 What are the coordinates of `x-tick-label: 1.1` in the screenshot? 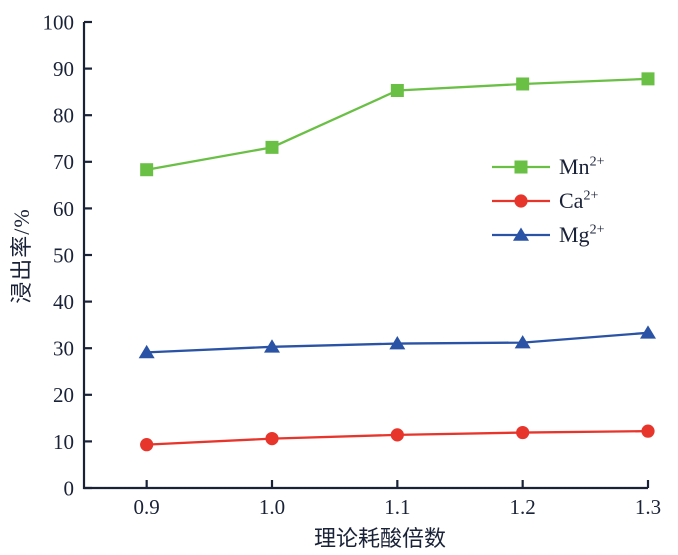 It's located at (397, 507).